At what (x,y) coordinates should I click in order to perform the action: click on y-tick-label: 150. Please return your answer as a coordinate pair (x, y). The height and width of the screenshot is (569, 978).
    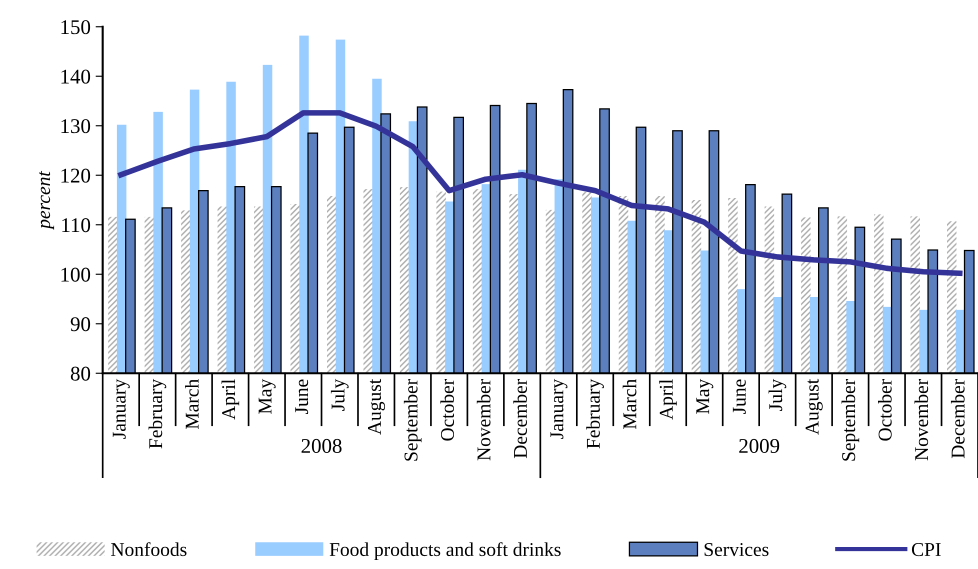
    Looking at the image, I should click on (75, 27).